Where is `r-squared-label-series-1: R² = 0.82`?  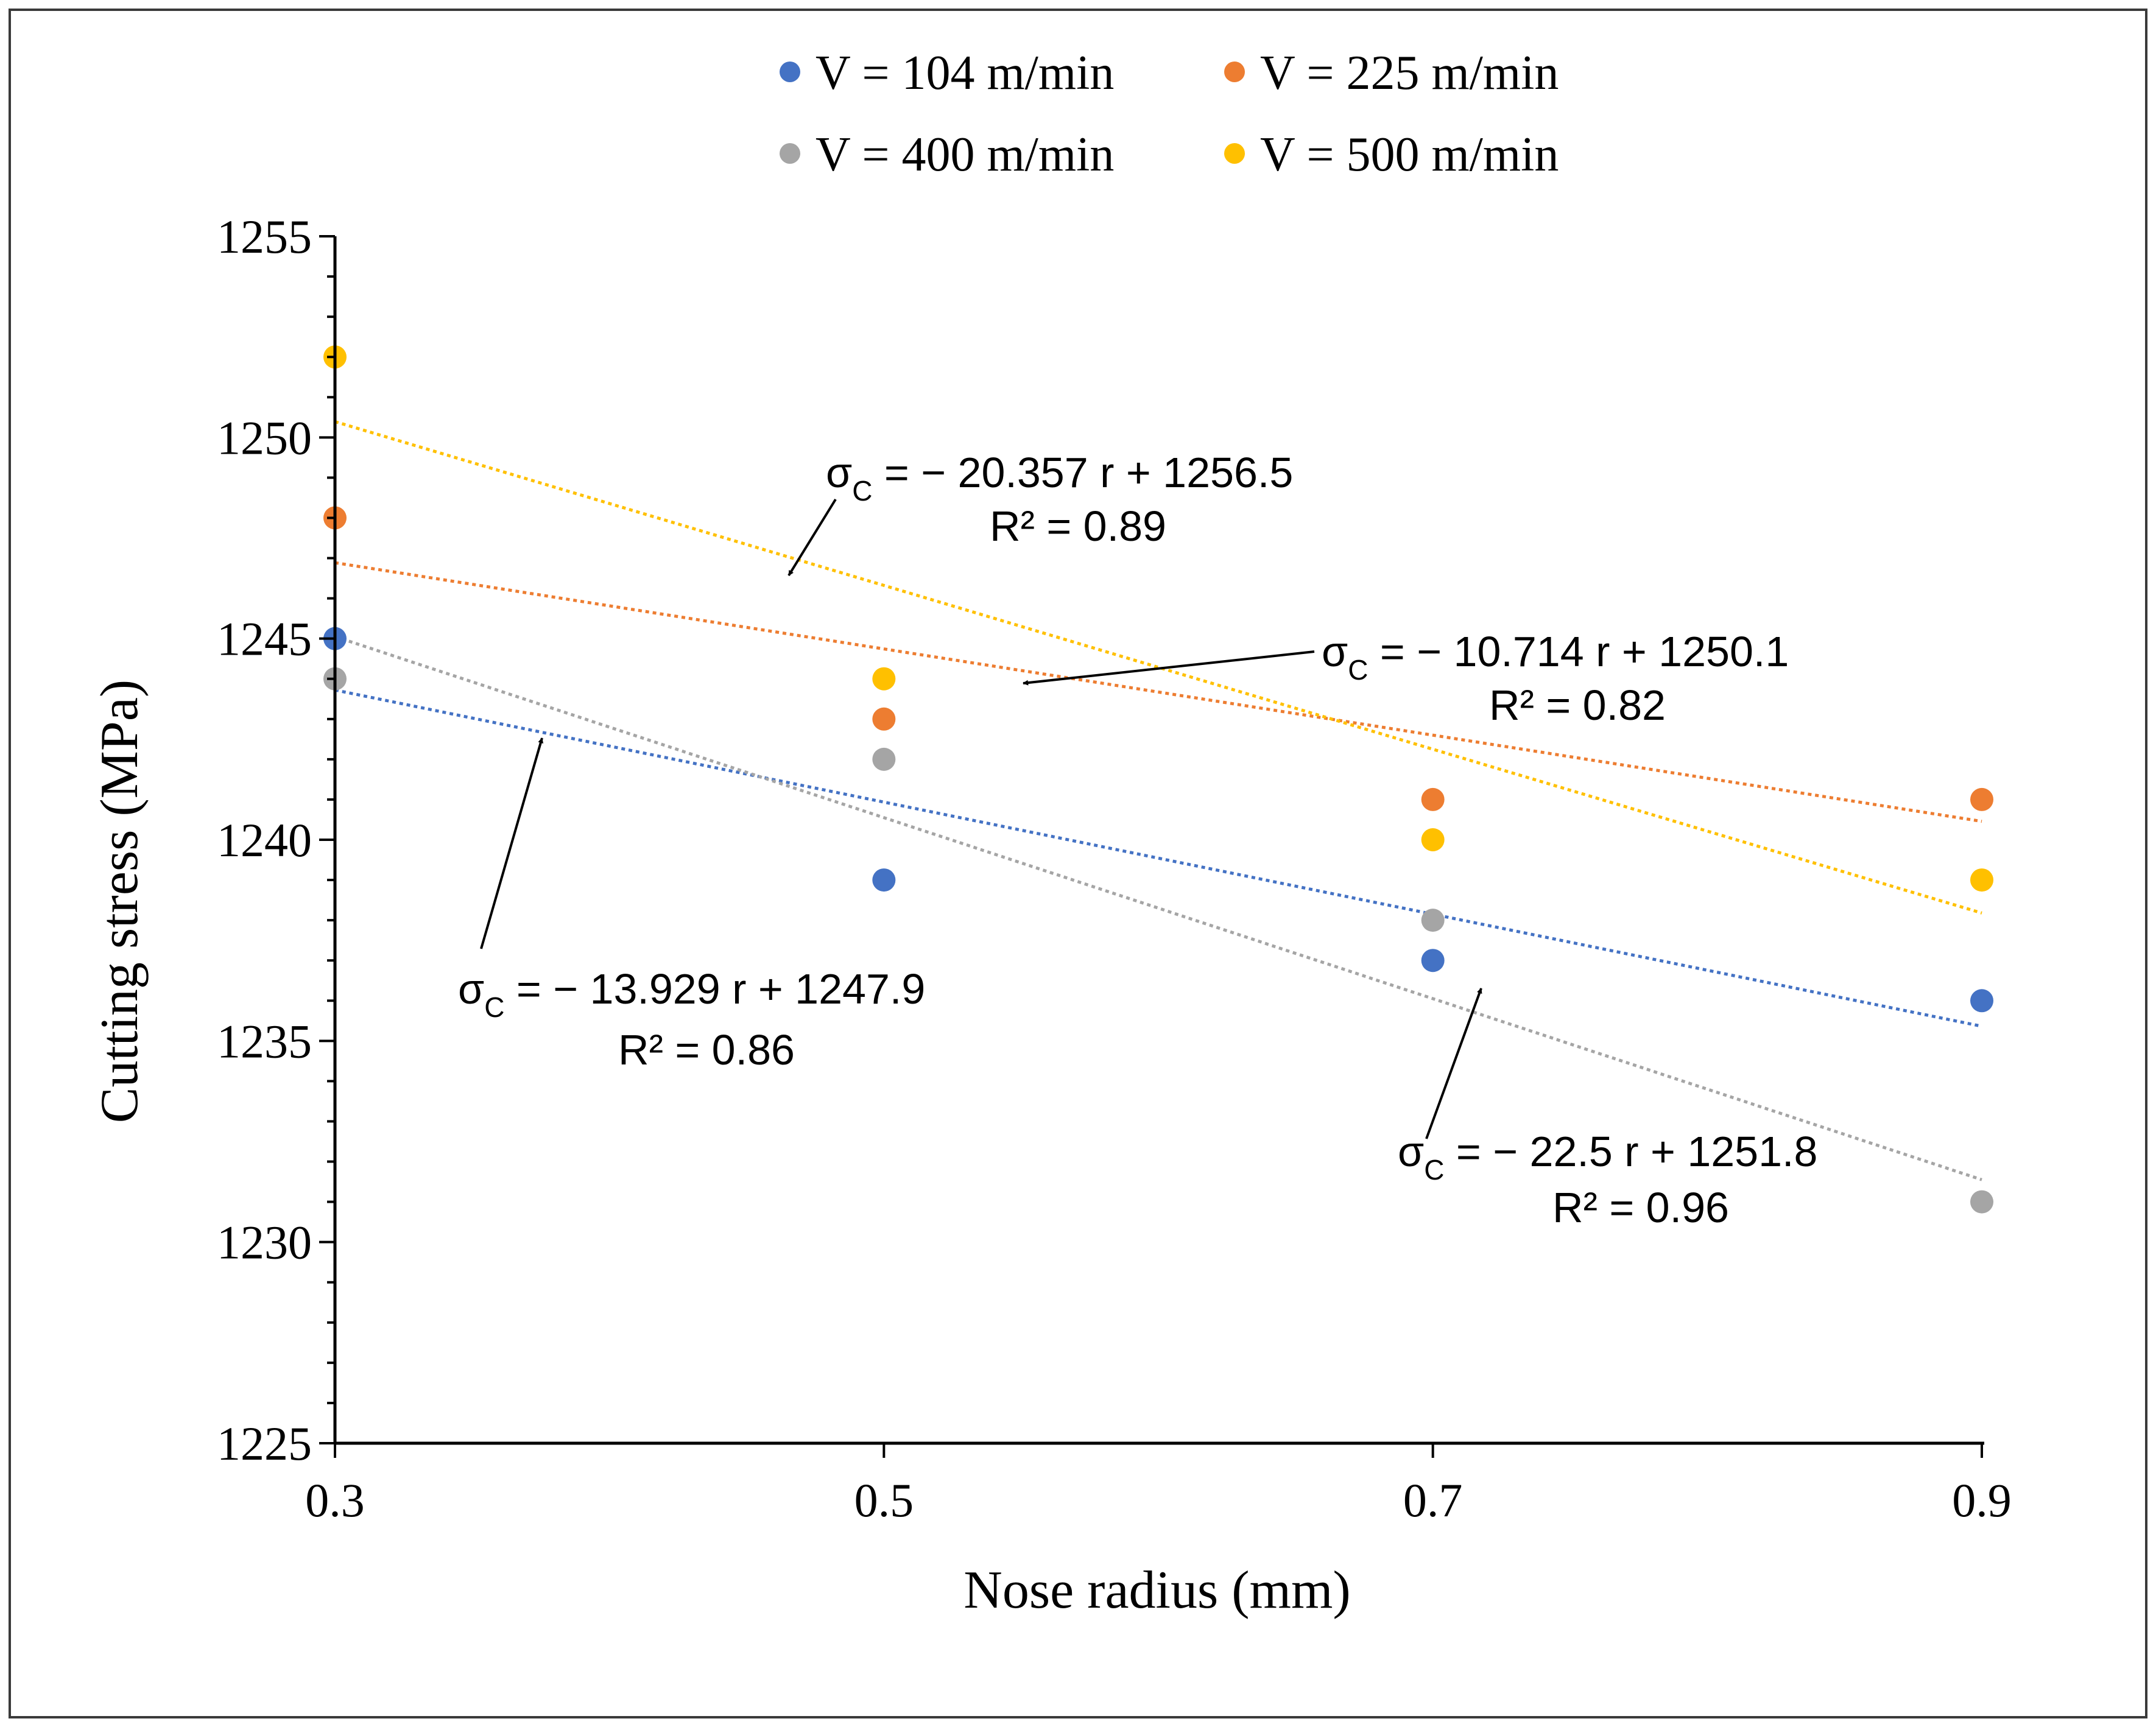
r-squared-label-series-1: R² = 0.82 is located at coordinates (1577, 705).